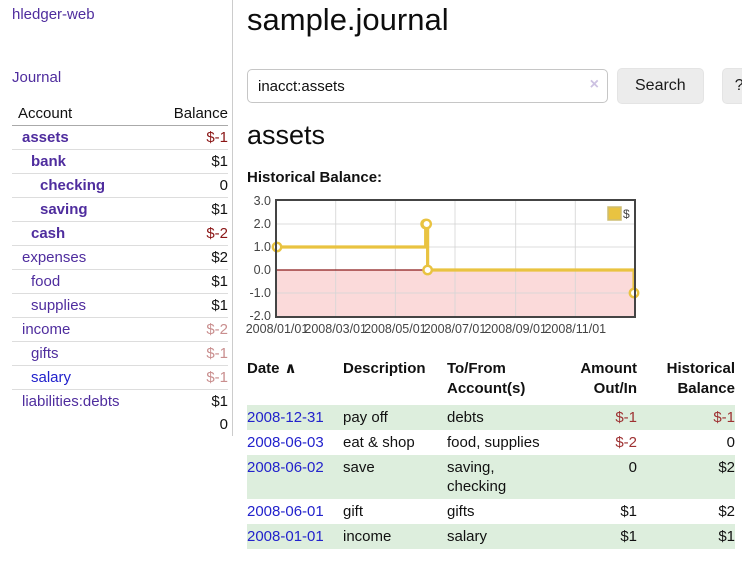  I want to click on account-link: liabilities:debts, so click(71, 401).